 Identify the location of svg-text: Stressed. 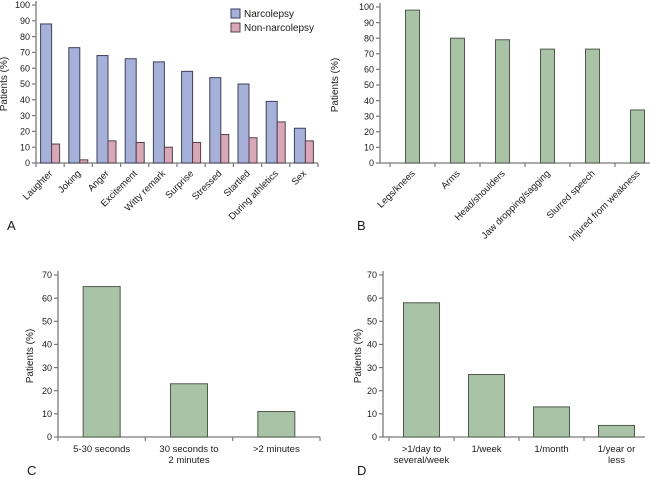
(207, 185).